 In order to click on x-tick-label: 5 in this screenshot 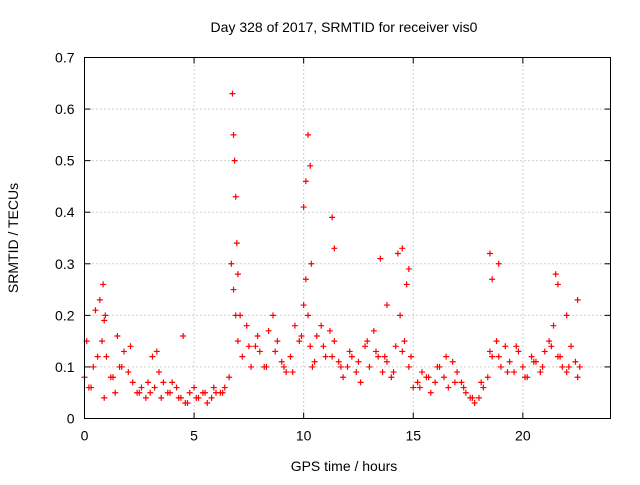, I will do `click(194, 436)`.